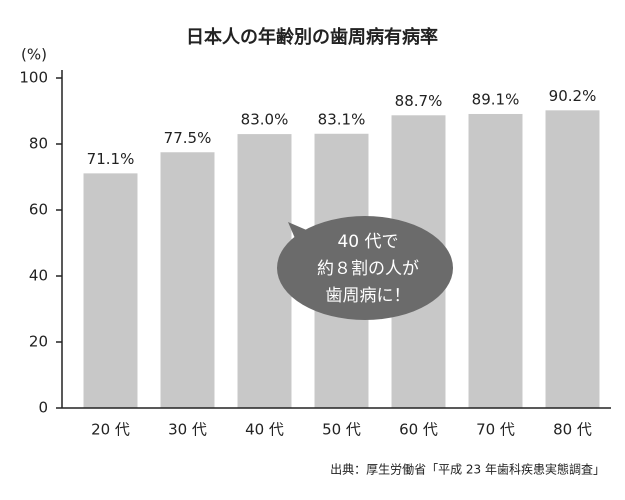  Describe the element at coordinates (312, 37) in the screenshot. I see `chart-title: 日本人の年齢別の歯周病有病率` at that location.